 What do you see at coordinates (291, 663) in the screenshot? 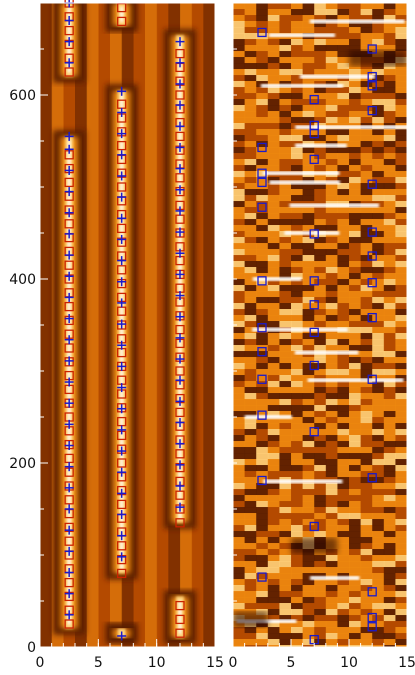
I see `x-tick-label: 5` at bounding box center [291, 663].